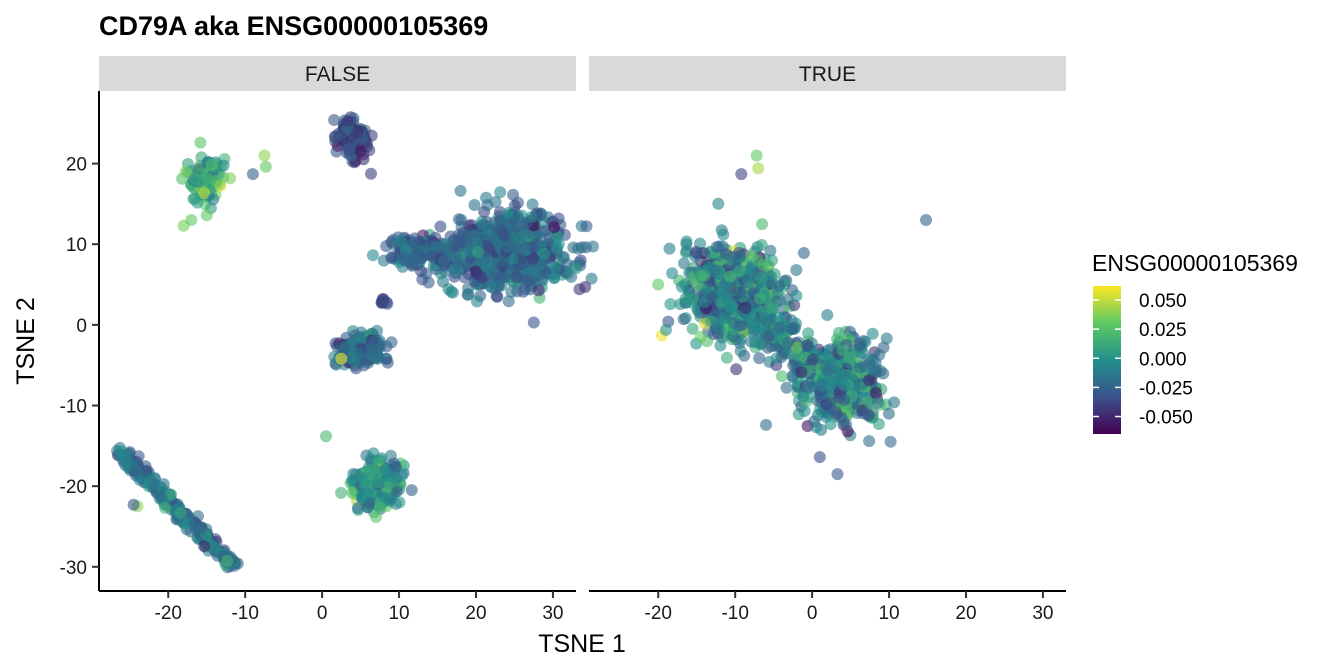  What do you see at coordinates (73, 568) in the screenshot?
I see `y-tick-label: -30` at bounding box center [73, 568].